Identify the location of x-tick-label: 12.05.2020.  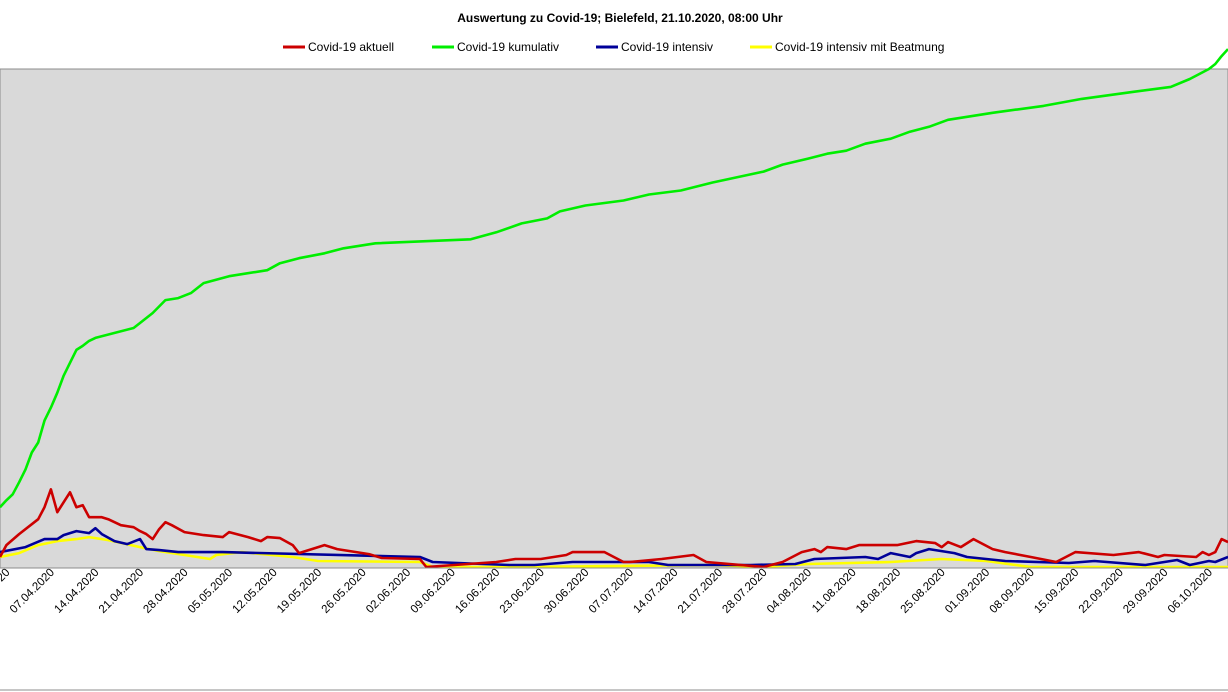
(255, 591).